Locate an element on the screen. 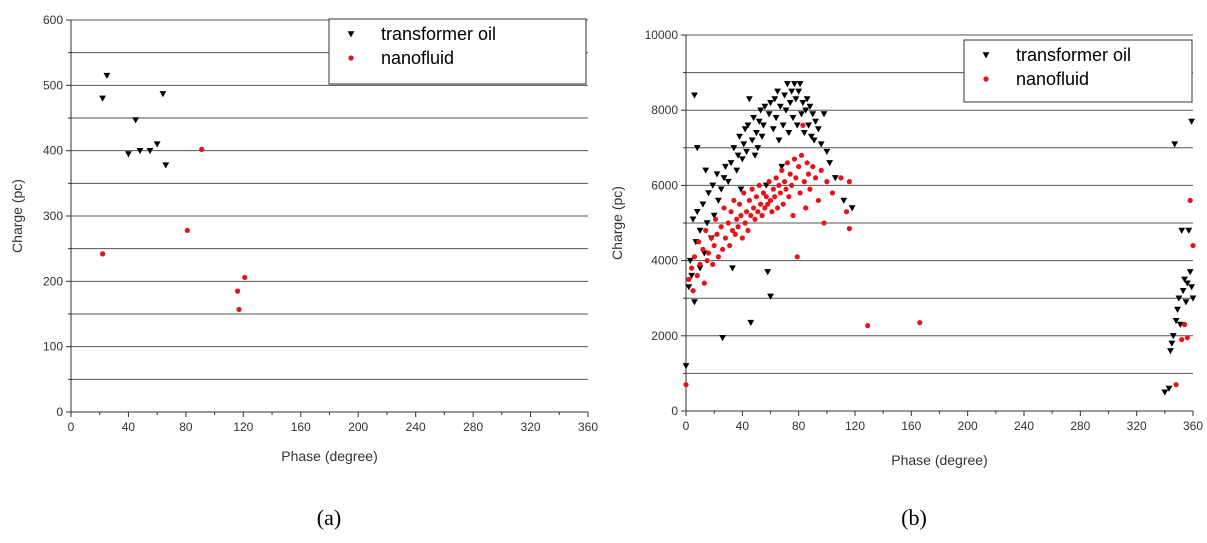 This screenshot has width=1207, height=543. x-tick-label: 360 is located at coordinates (588, 427).